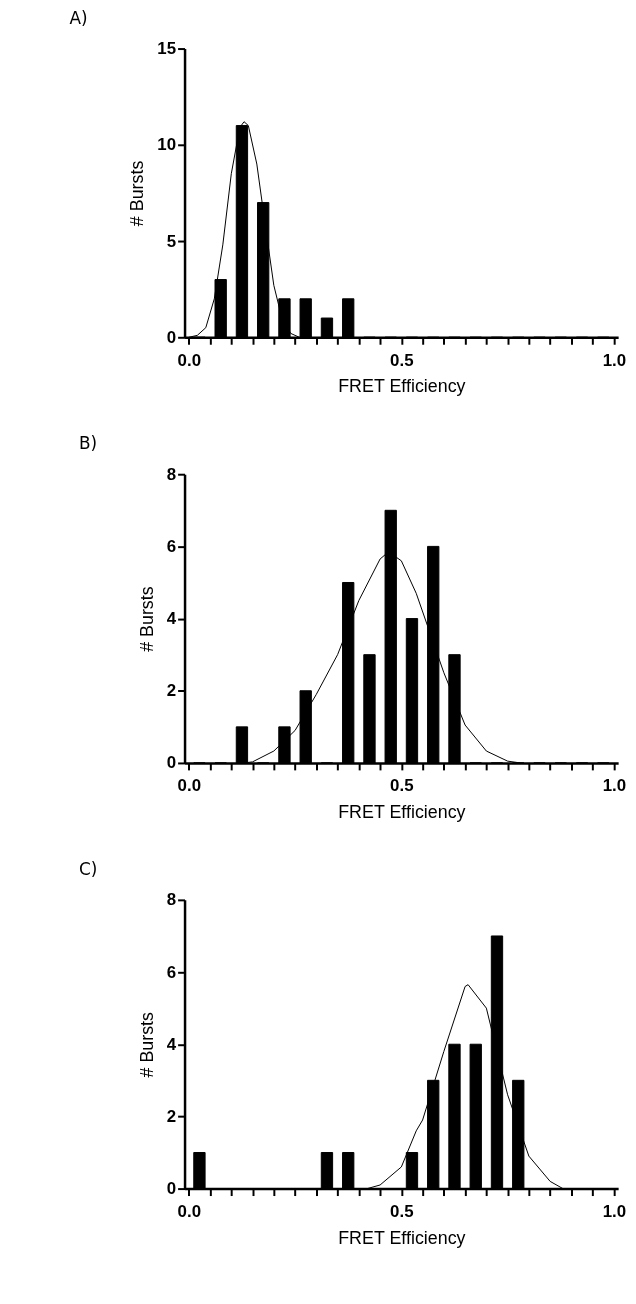 This screenshot has width=636, height=1304. Describe the element at coordinates (167, 145) in the screenshot. I see `y-tick-label: 10` at that location.